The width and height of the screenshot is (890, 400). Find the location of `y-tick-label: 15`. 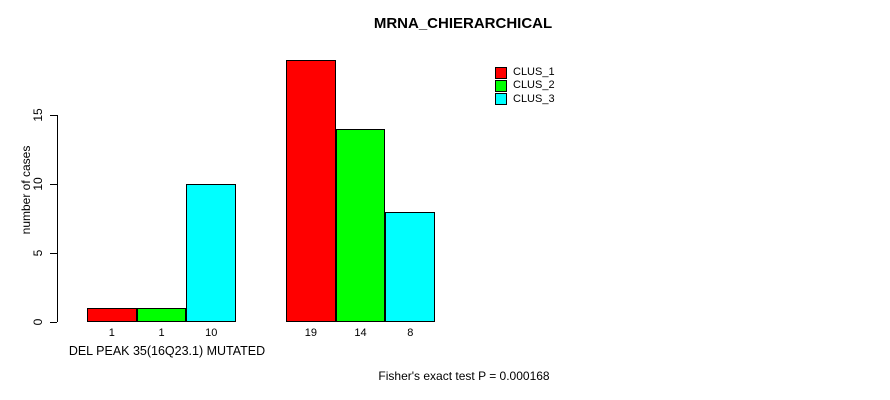

y-tick-label: 15 is located at coordinates (38, 115).